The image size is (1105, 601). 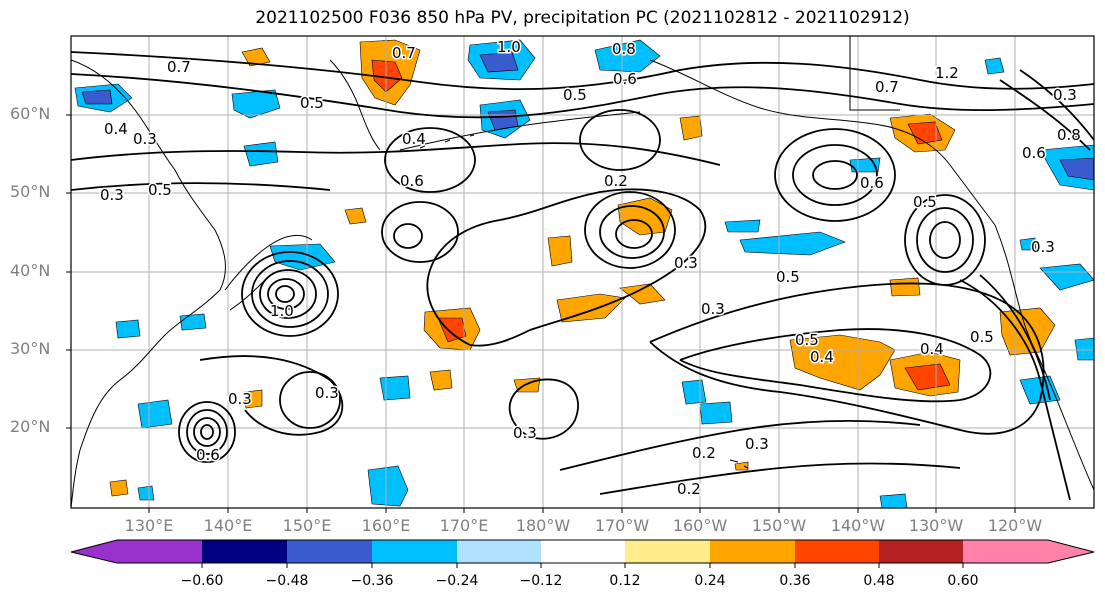 I want to click on colorbar-tick-label: −0.48, so click(x=287, y=581).